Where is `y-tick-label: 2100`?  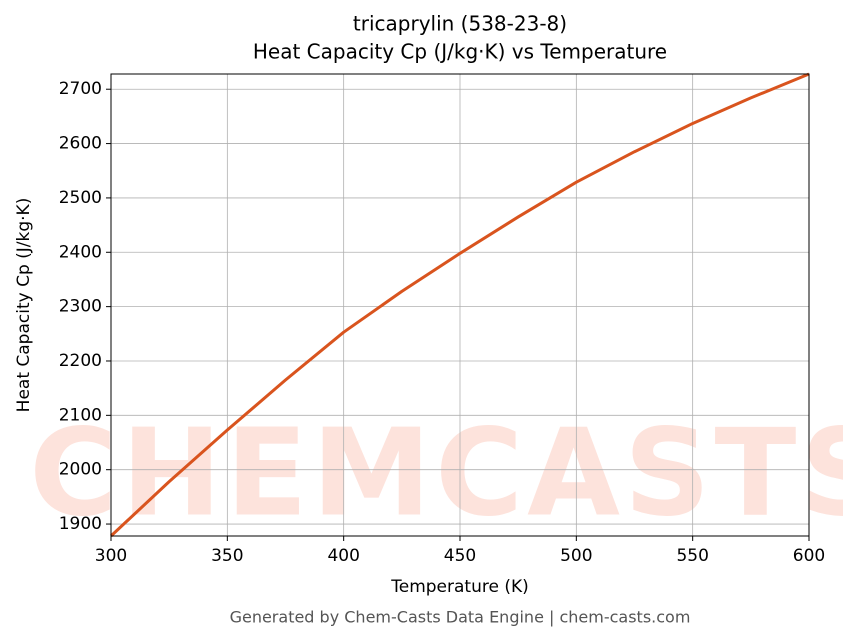 y-tick-label: 2100 is located at coordinates (80, 415).